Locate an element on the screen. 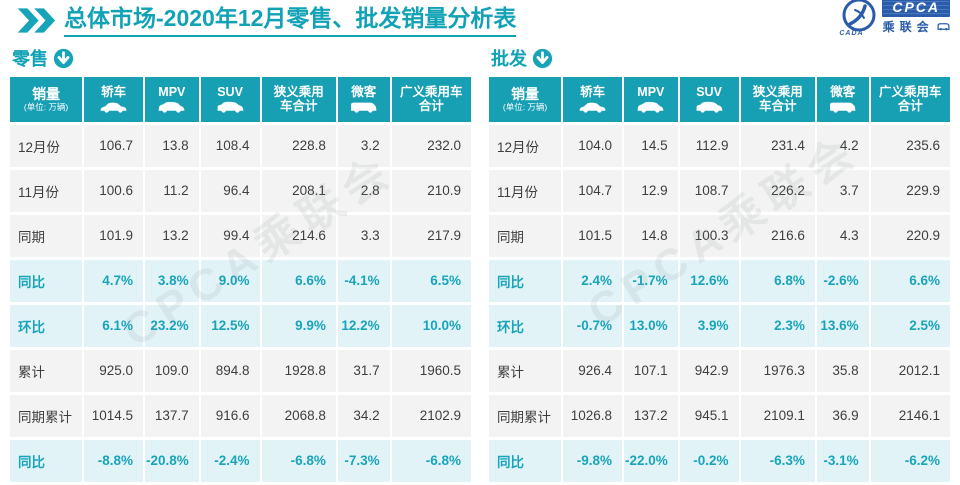  association-name: 乘联会 is located at coordinates (916, 26).